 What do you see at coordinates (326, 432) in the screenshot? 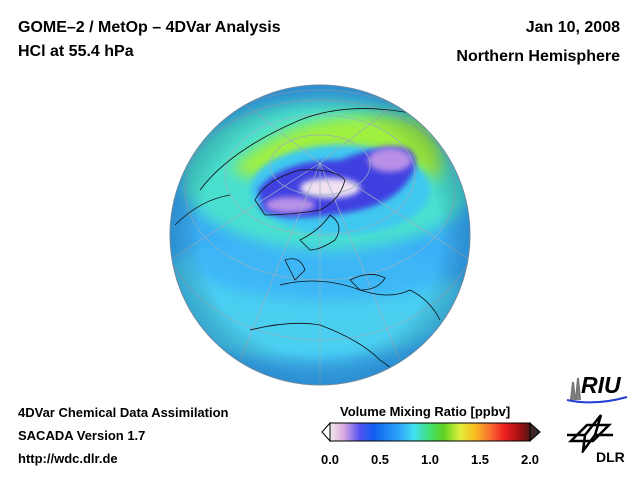
I see `colorbar-min-arrow` at bounding box center [326, 432].